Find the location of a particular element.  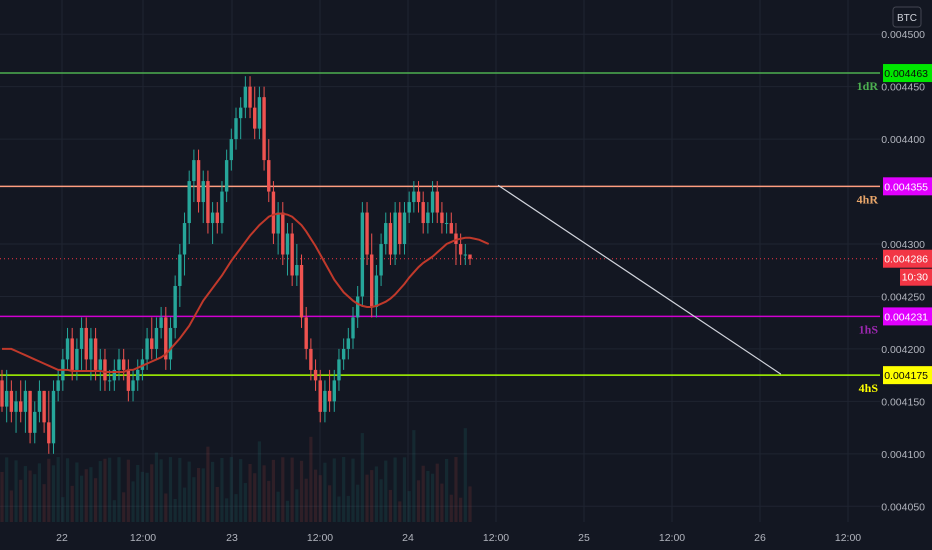

currency-button: BTC is located at coordinates (907, 17).